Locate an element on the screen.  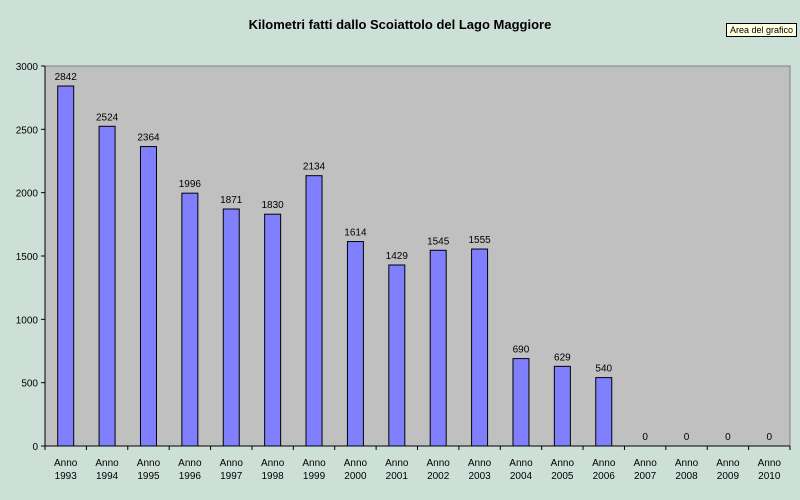
x-tick-label: Anno 2002 is located at coordinates (439, 470).